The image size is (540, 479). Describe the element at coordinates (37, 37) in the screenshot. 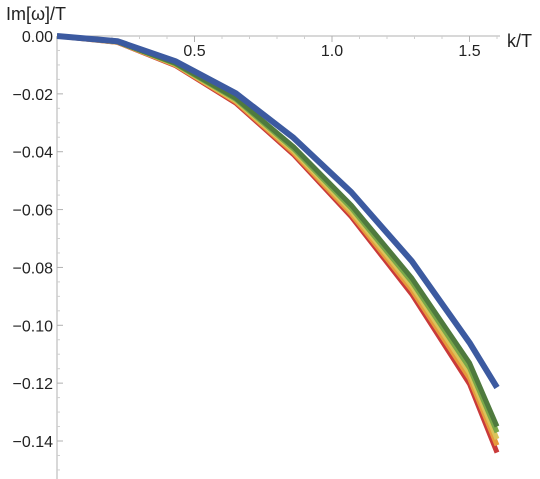

I see `y-tick-label: 0.00` at that location.